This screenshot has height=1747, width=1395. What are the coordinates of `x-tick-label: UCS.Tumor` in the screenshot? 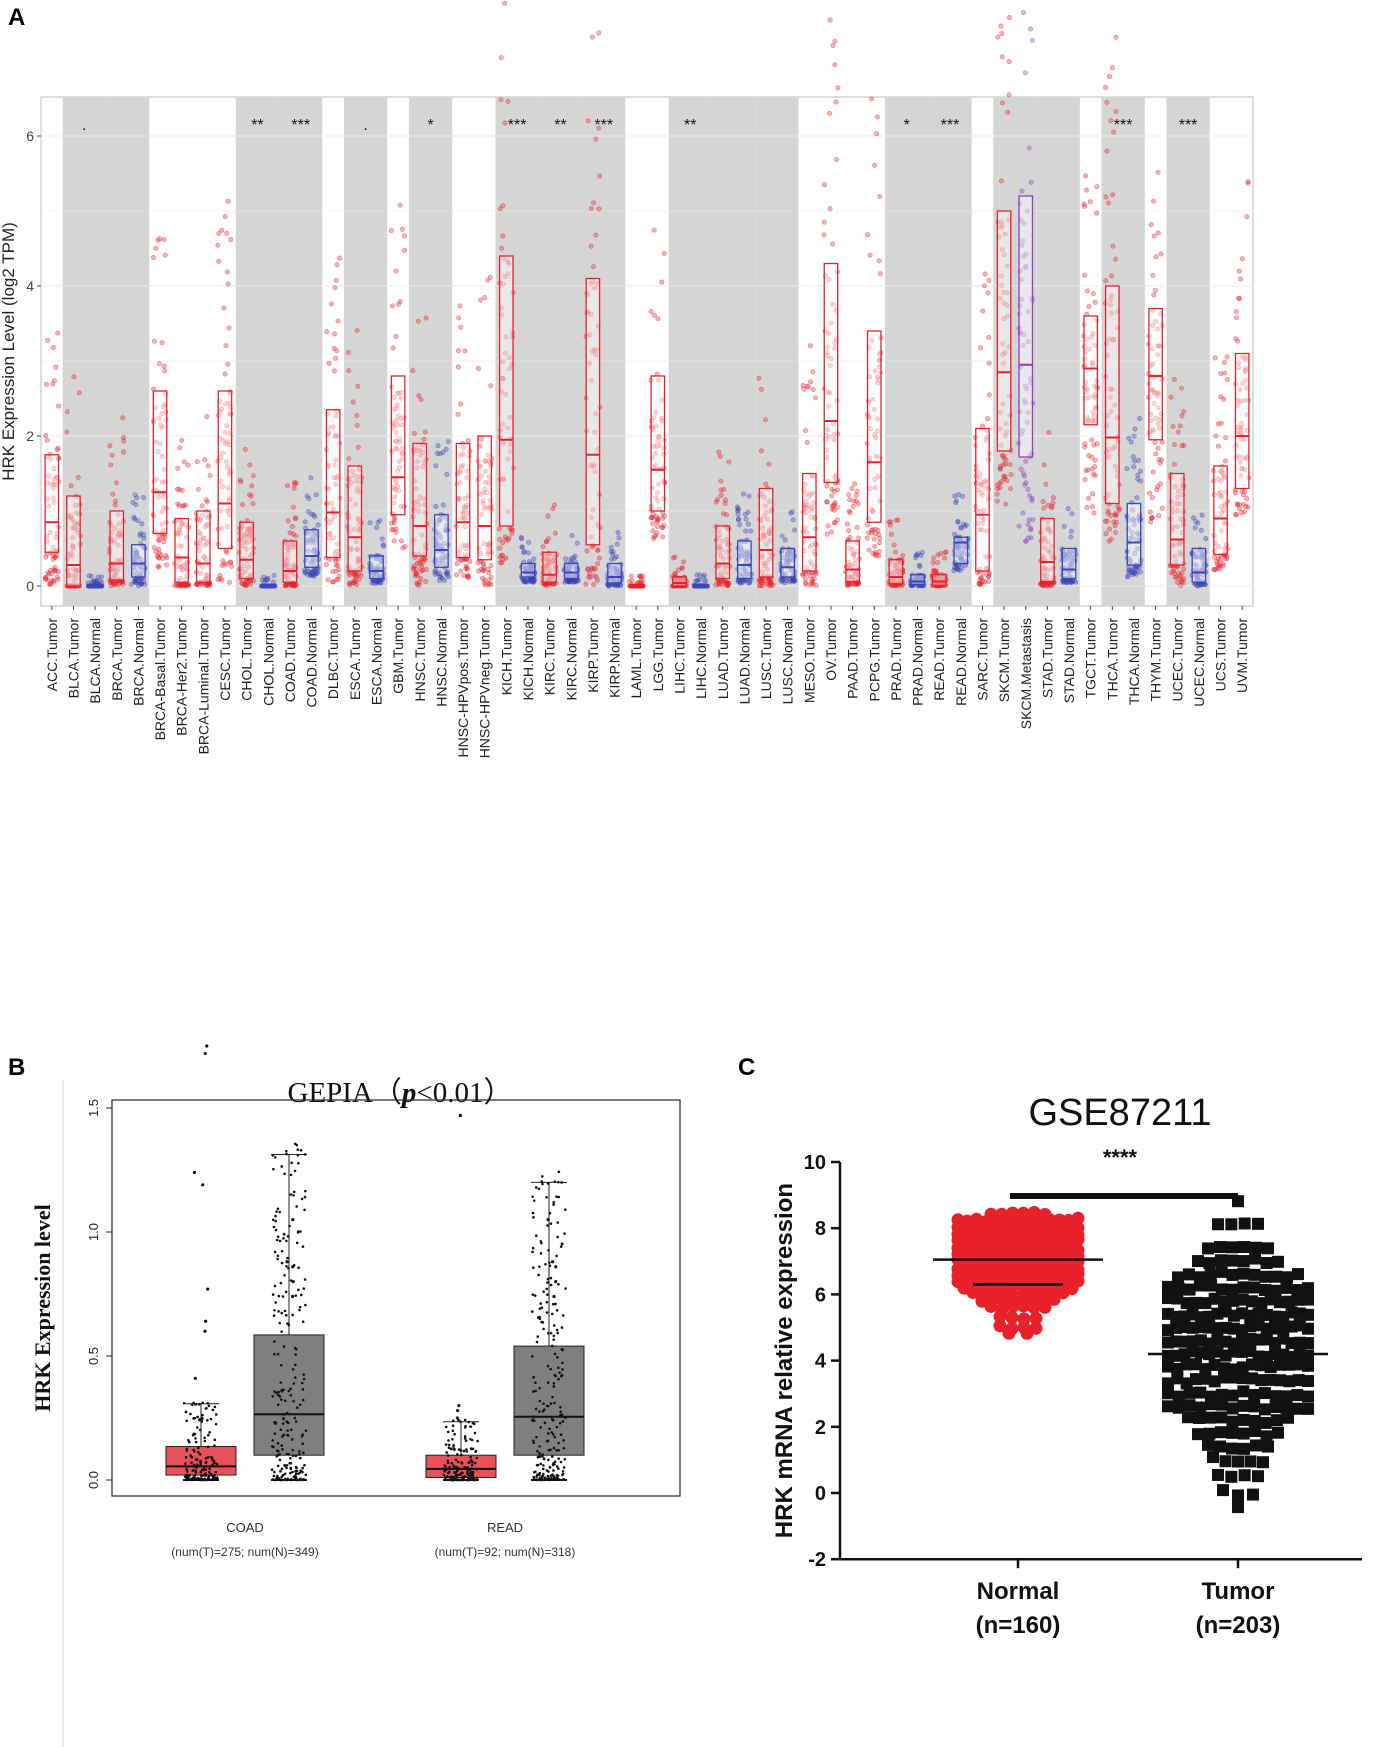 It's located at (1221, 655).